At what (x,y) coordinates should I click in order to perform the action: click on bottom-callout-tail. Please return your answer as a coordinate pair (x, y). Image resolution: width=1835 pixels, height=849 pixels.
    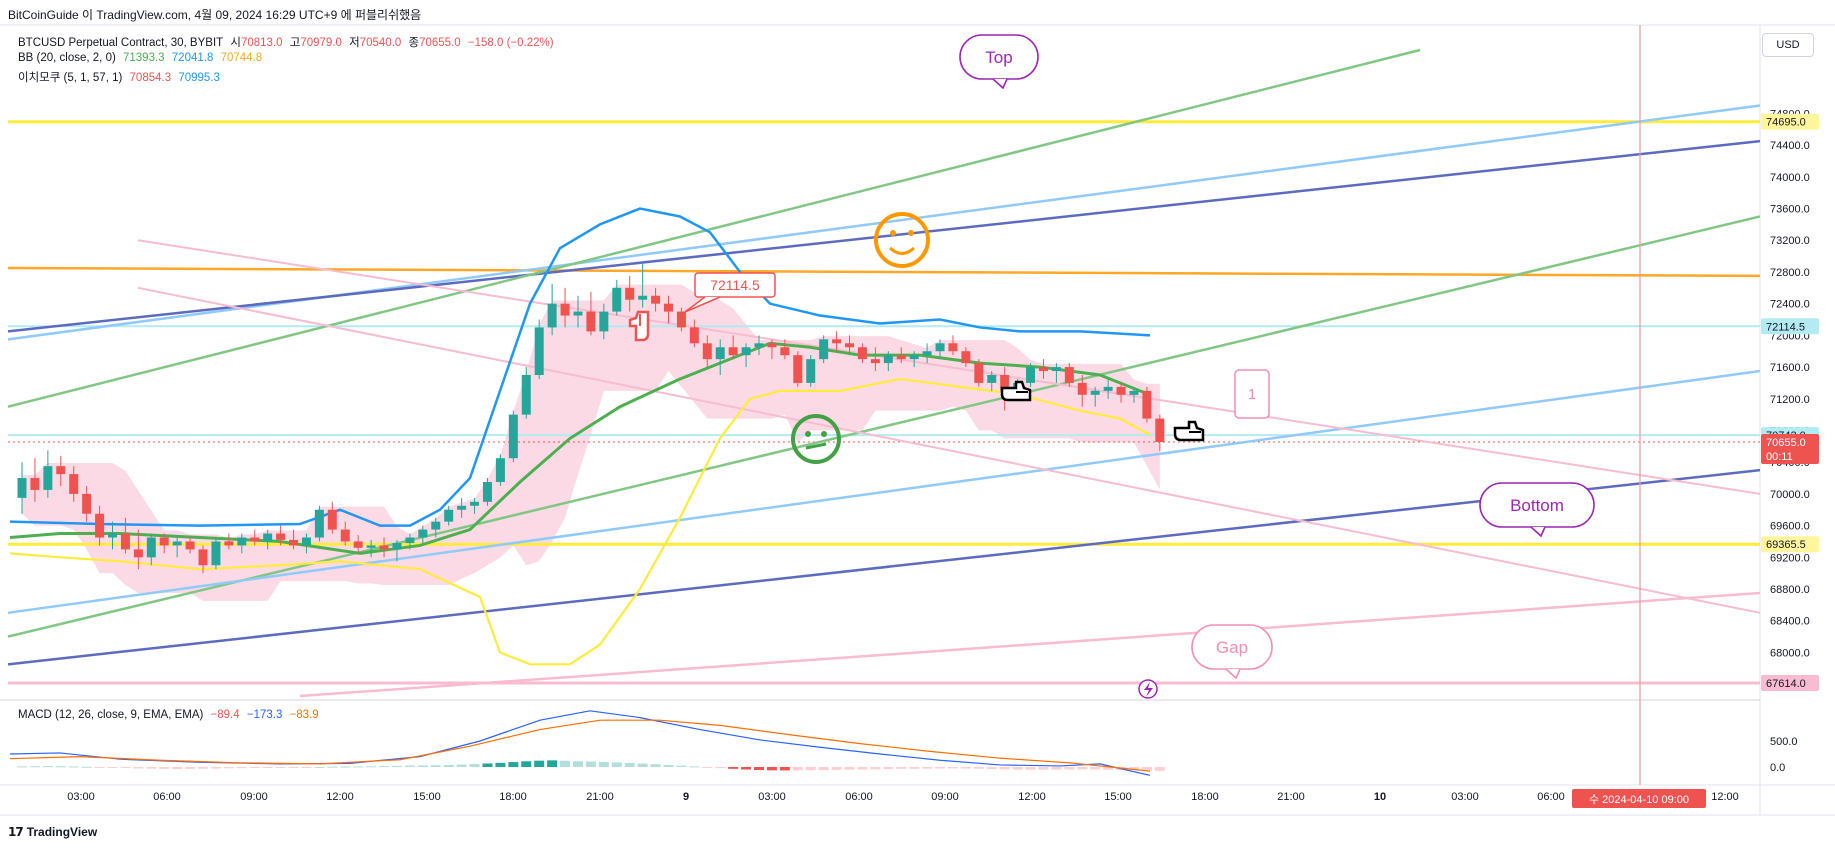
    Looking at the image, I should click on (1538, 532).